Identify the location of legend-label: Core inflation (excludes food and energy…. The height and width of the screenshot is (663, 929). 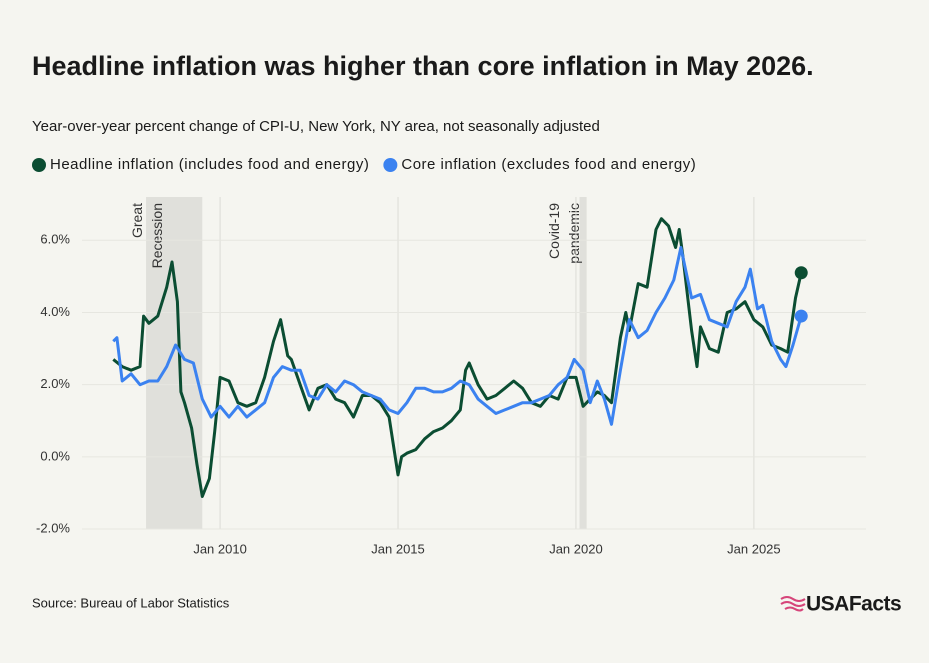
(548, 164).